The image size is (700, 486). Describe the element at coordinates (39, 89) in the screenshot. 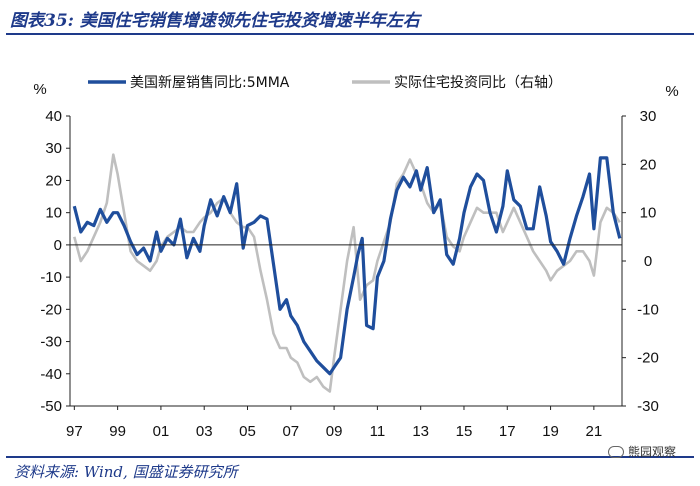

I see `left-axis-unit: %` at that location.